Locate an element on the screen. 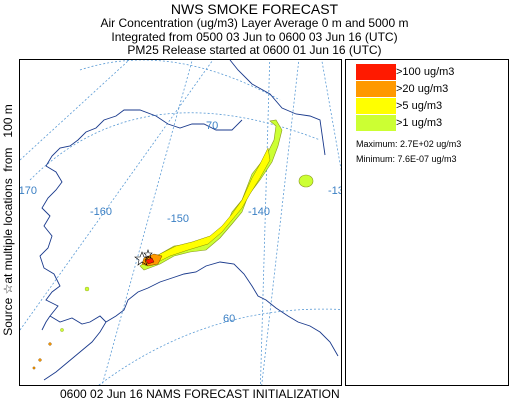 The width and height of the screenshot is (509, 406). legend-label: >100 ug/m3 is located at coordinates (425, 72).